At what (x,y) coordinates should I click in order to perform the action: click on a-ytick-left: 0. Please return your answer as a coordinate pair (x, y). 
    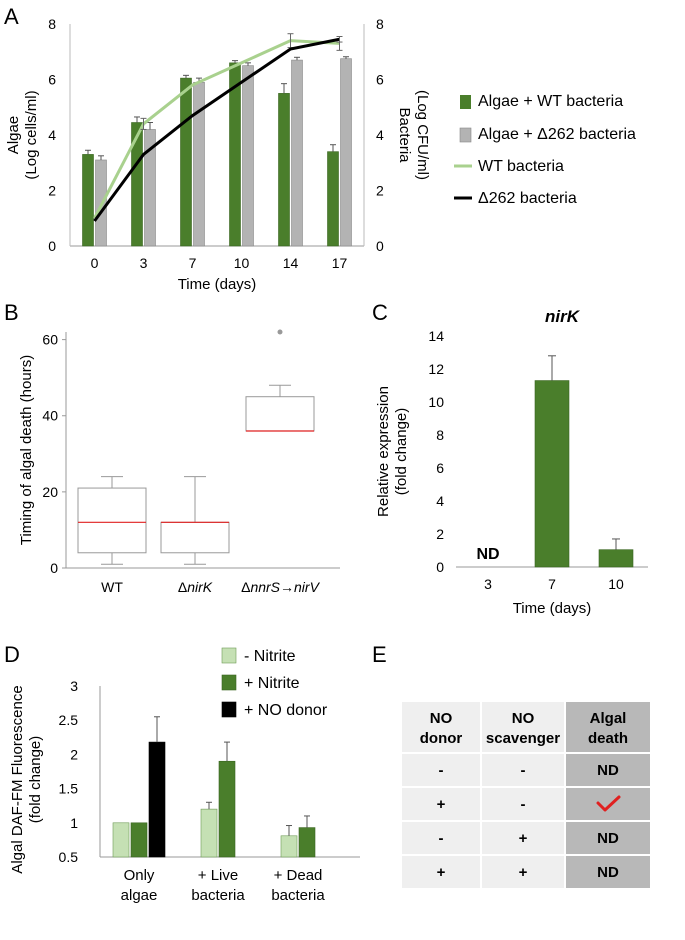
    Looking at the image, I should click on (52, 246).